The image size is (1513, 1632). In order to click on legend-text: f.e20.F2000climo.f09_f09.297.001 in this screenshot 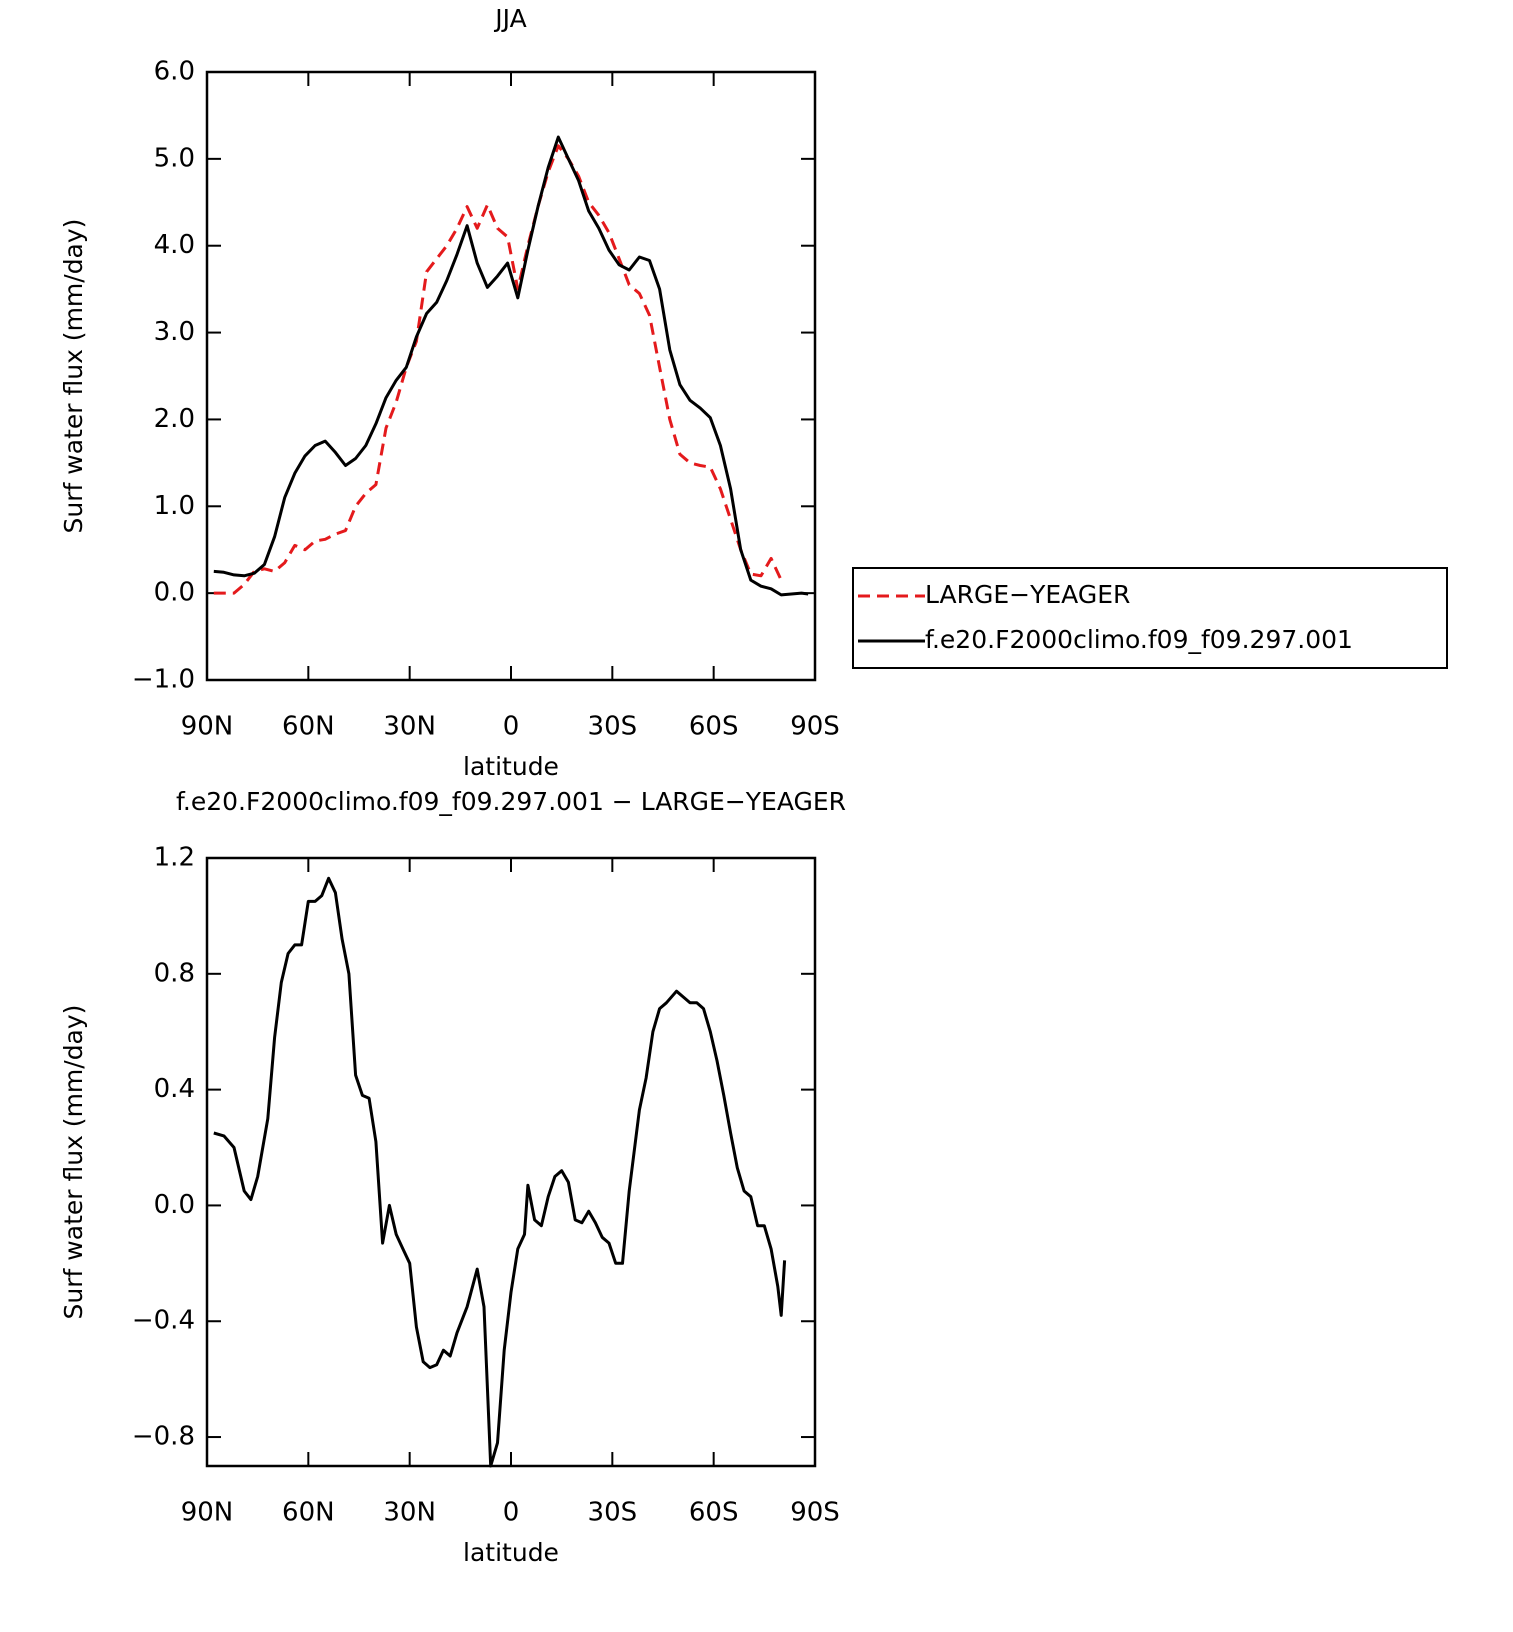, I will do `click(1139, 639)`.